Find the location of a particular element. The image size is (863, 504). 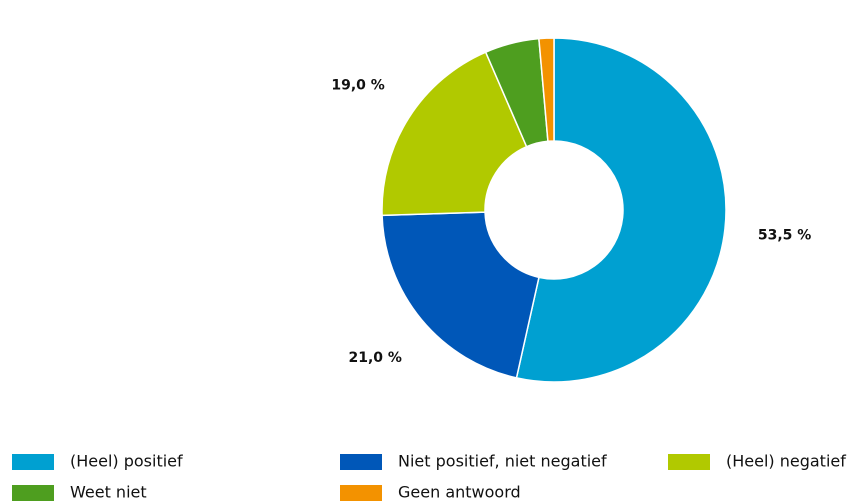

data-label: 19,0 % is located at coordinates (357, 86).